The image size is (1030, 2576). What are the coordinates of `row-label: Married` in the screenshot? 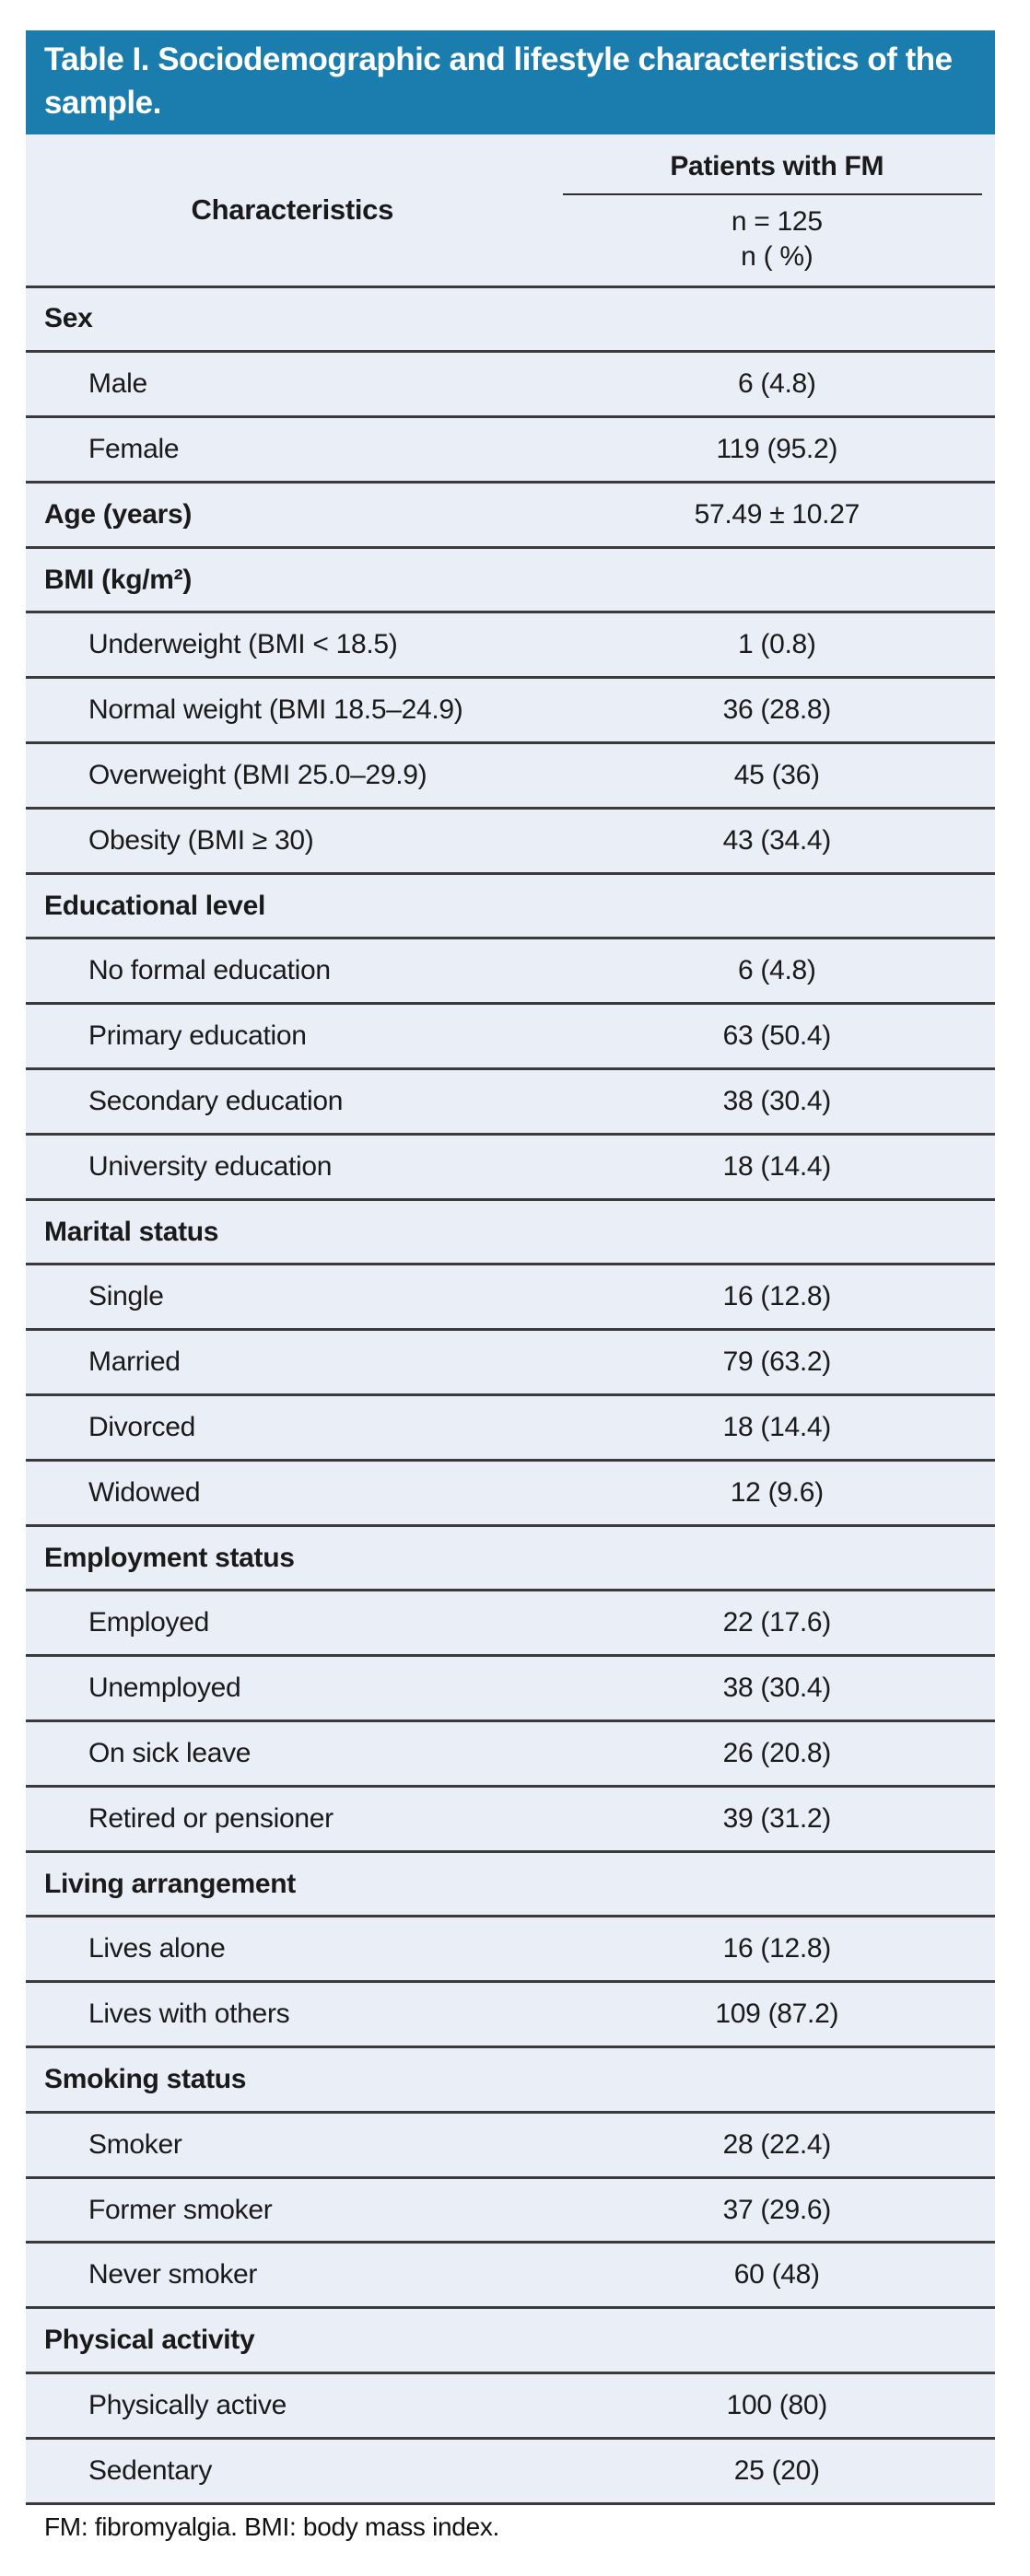 It's located at (135, 1362).